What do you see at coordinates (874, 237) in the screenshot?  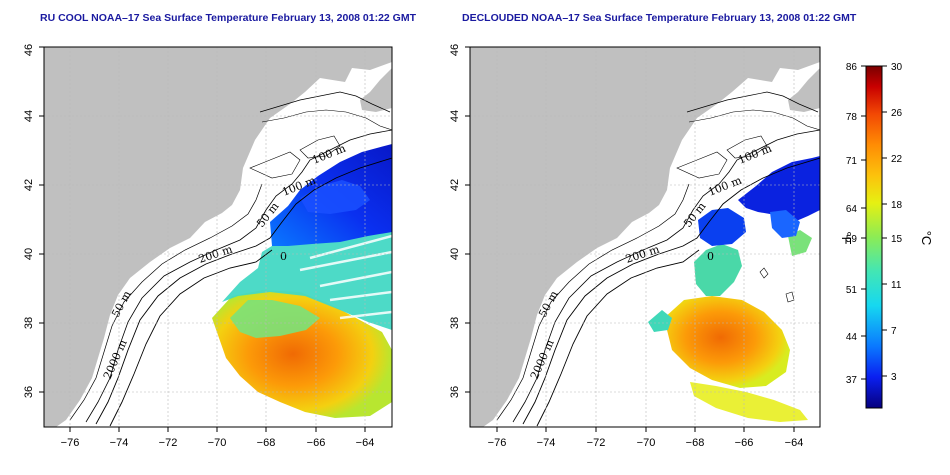 I see `colorbar-gradient` at bounding box center [874, 237].